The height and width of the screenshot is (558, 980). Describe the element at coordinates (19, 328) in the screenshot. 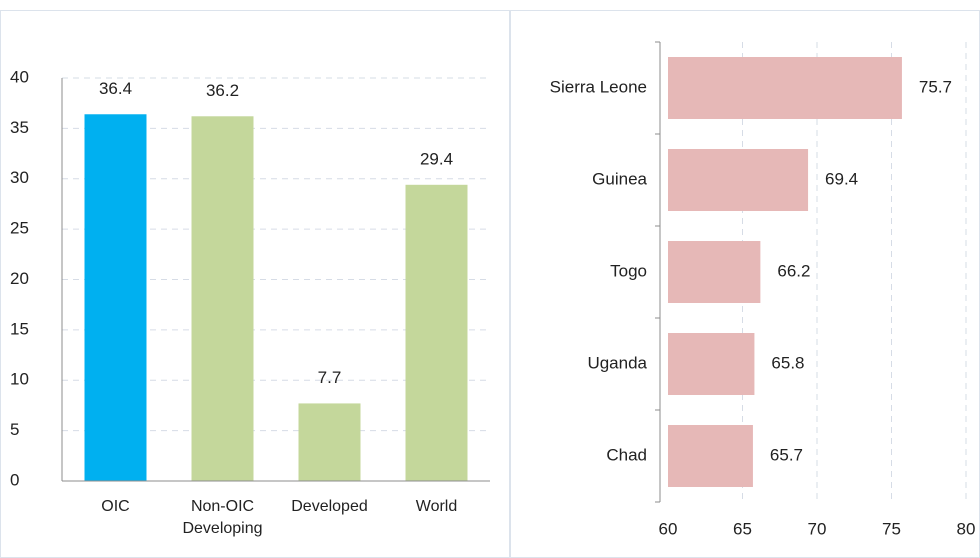

I see `y-tick-label: 15` at that location.